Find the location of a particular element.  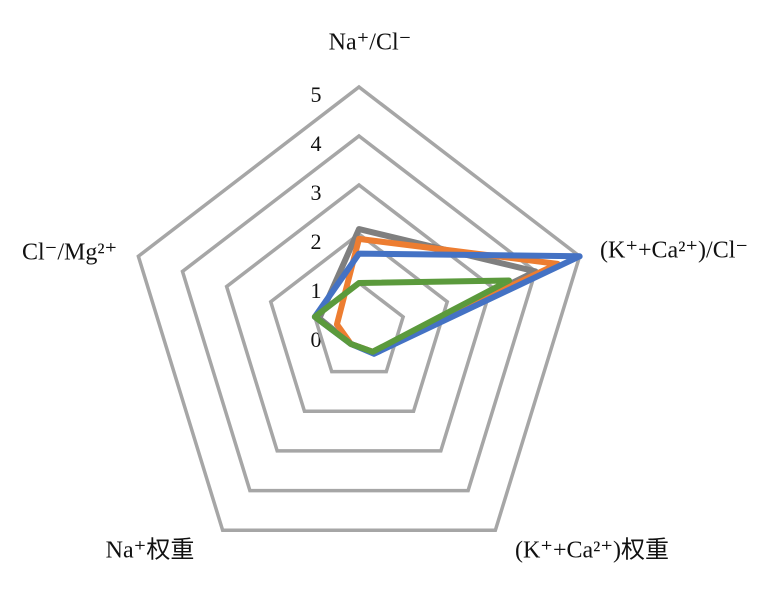

series-line is located at coordinates (412, 316).